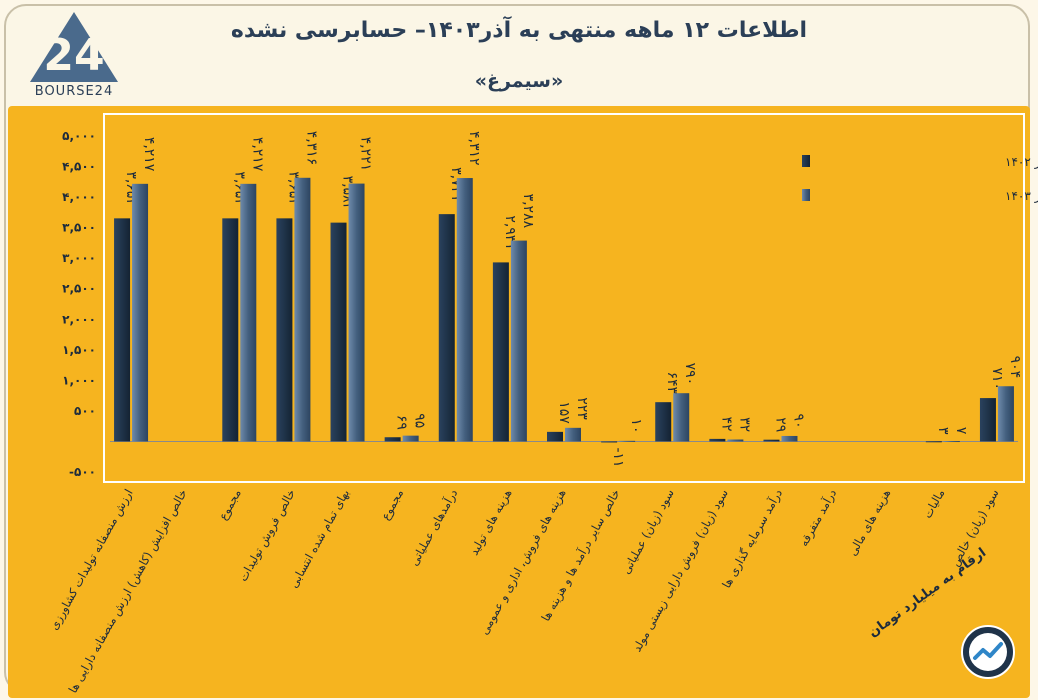 The width and height of the screenshot is (1038, 700). I want to click on y-tick-label: ۴,۵۰۰, so click(79, 167).